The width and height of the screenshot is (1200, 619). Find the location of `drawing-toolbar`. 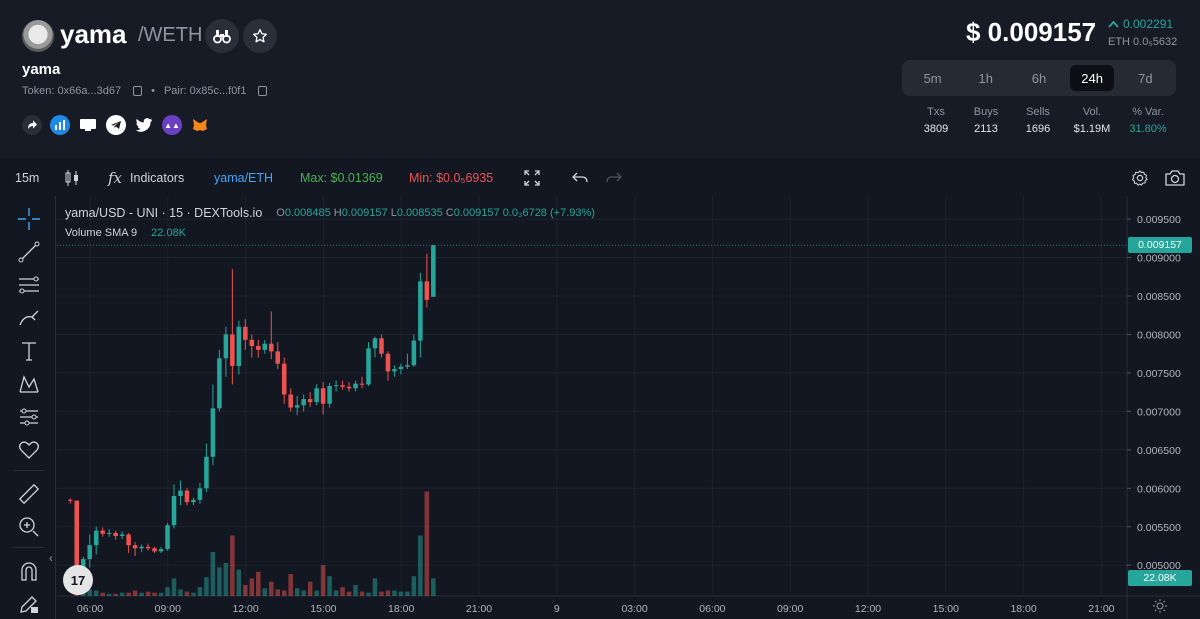

drawing-toolbar is located at coordinates (28, 407).